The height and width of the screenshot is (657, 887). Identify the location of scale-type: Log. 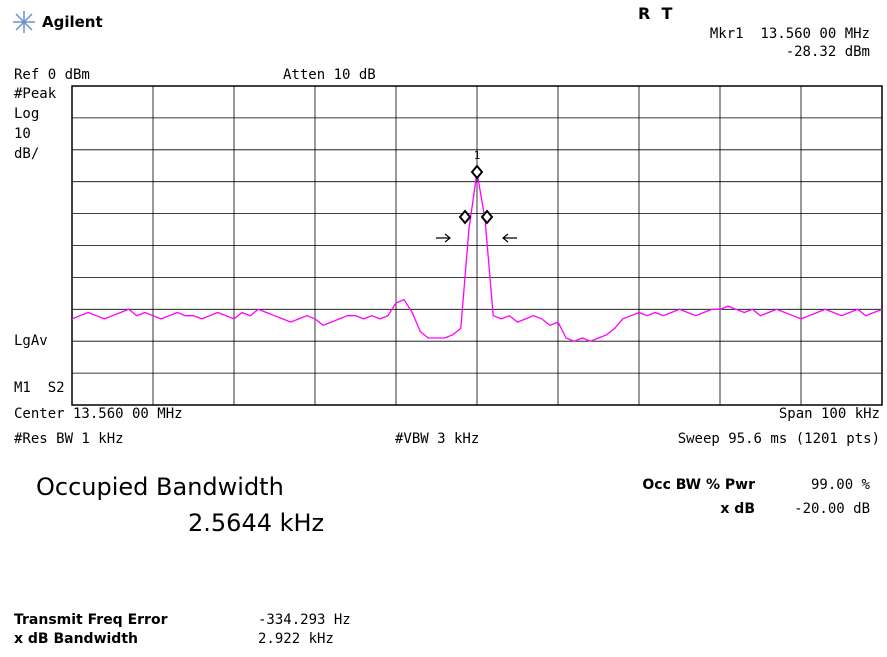
(27, 114).